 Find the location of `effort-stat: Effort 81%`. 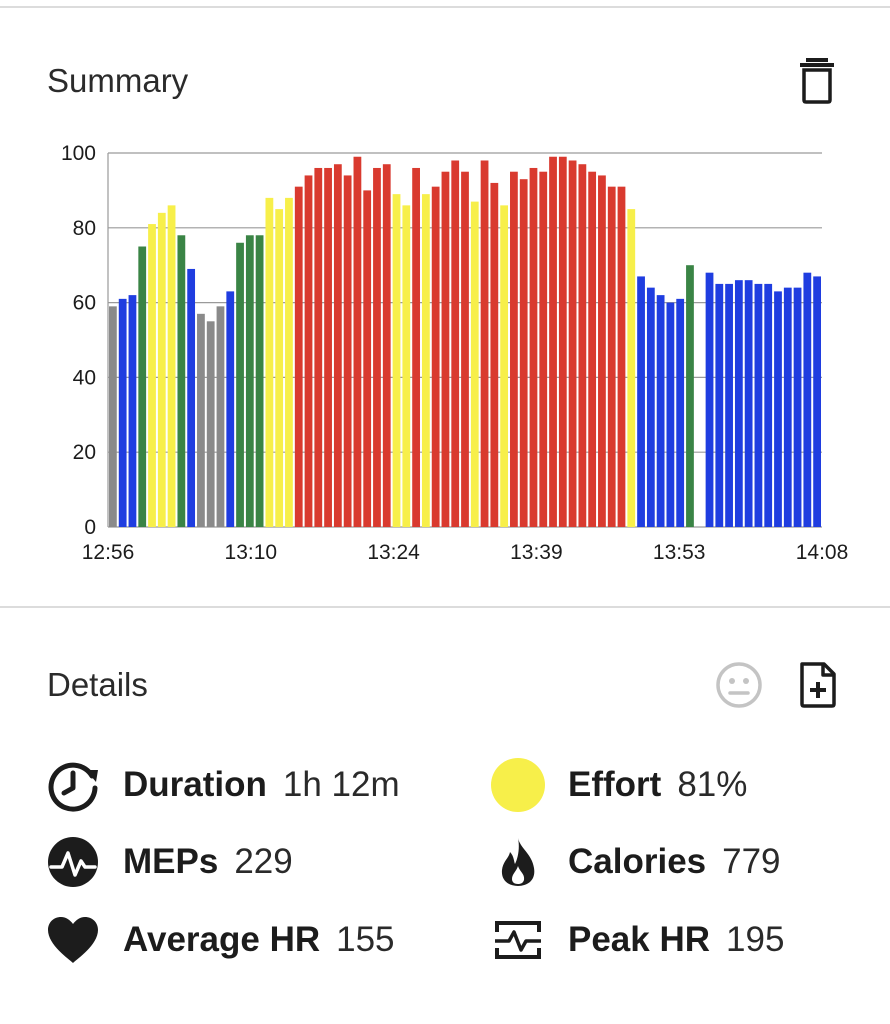

effort-stat: Effort 81% is located at coordinates (618, 785).